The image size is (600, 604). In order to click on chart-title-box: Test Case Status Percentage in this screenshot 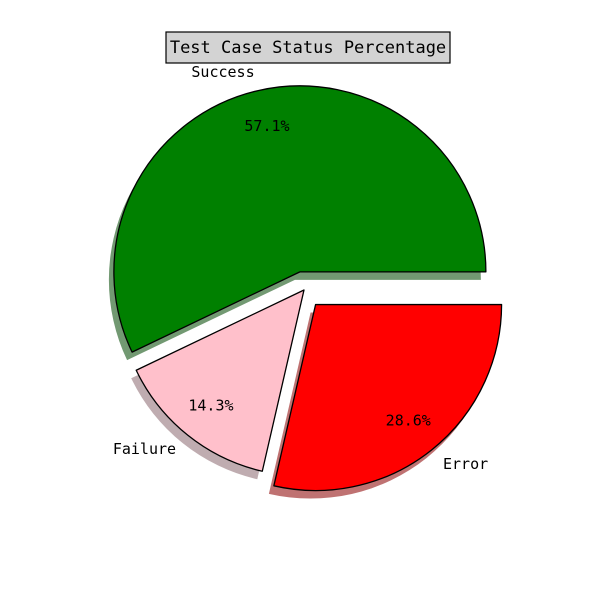, I will do `click(308, 47)`.